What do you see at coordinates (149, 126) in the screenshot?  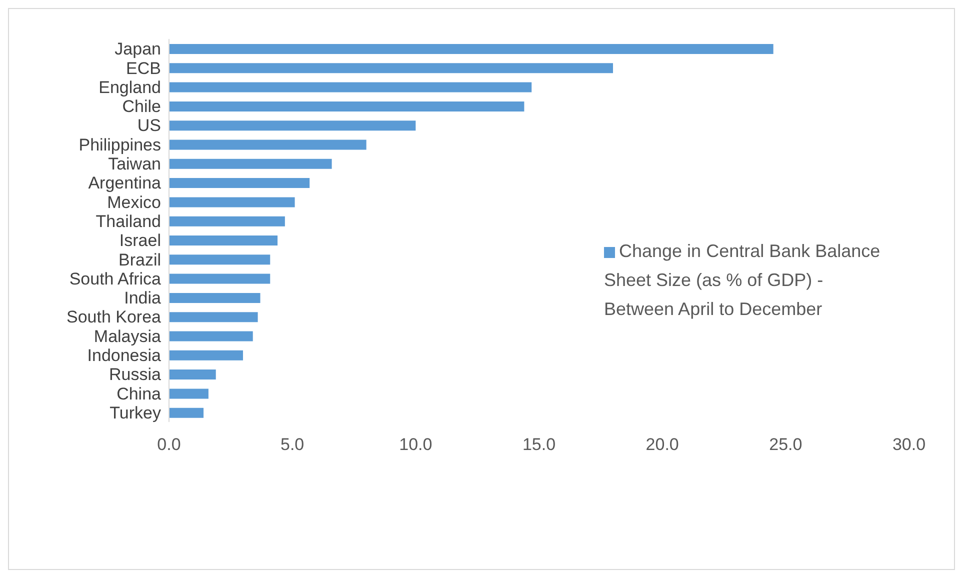 I see `y-tick-label: US` at bounding box center [149, 126].